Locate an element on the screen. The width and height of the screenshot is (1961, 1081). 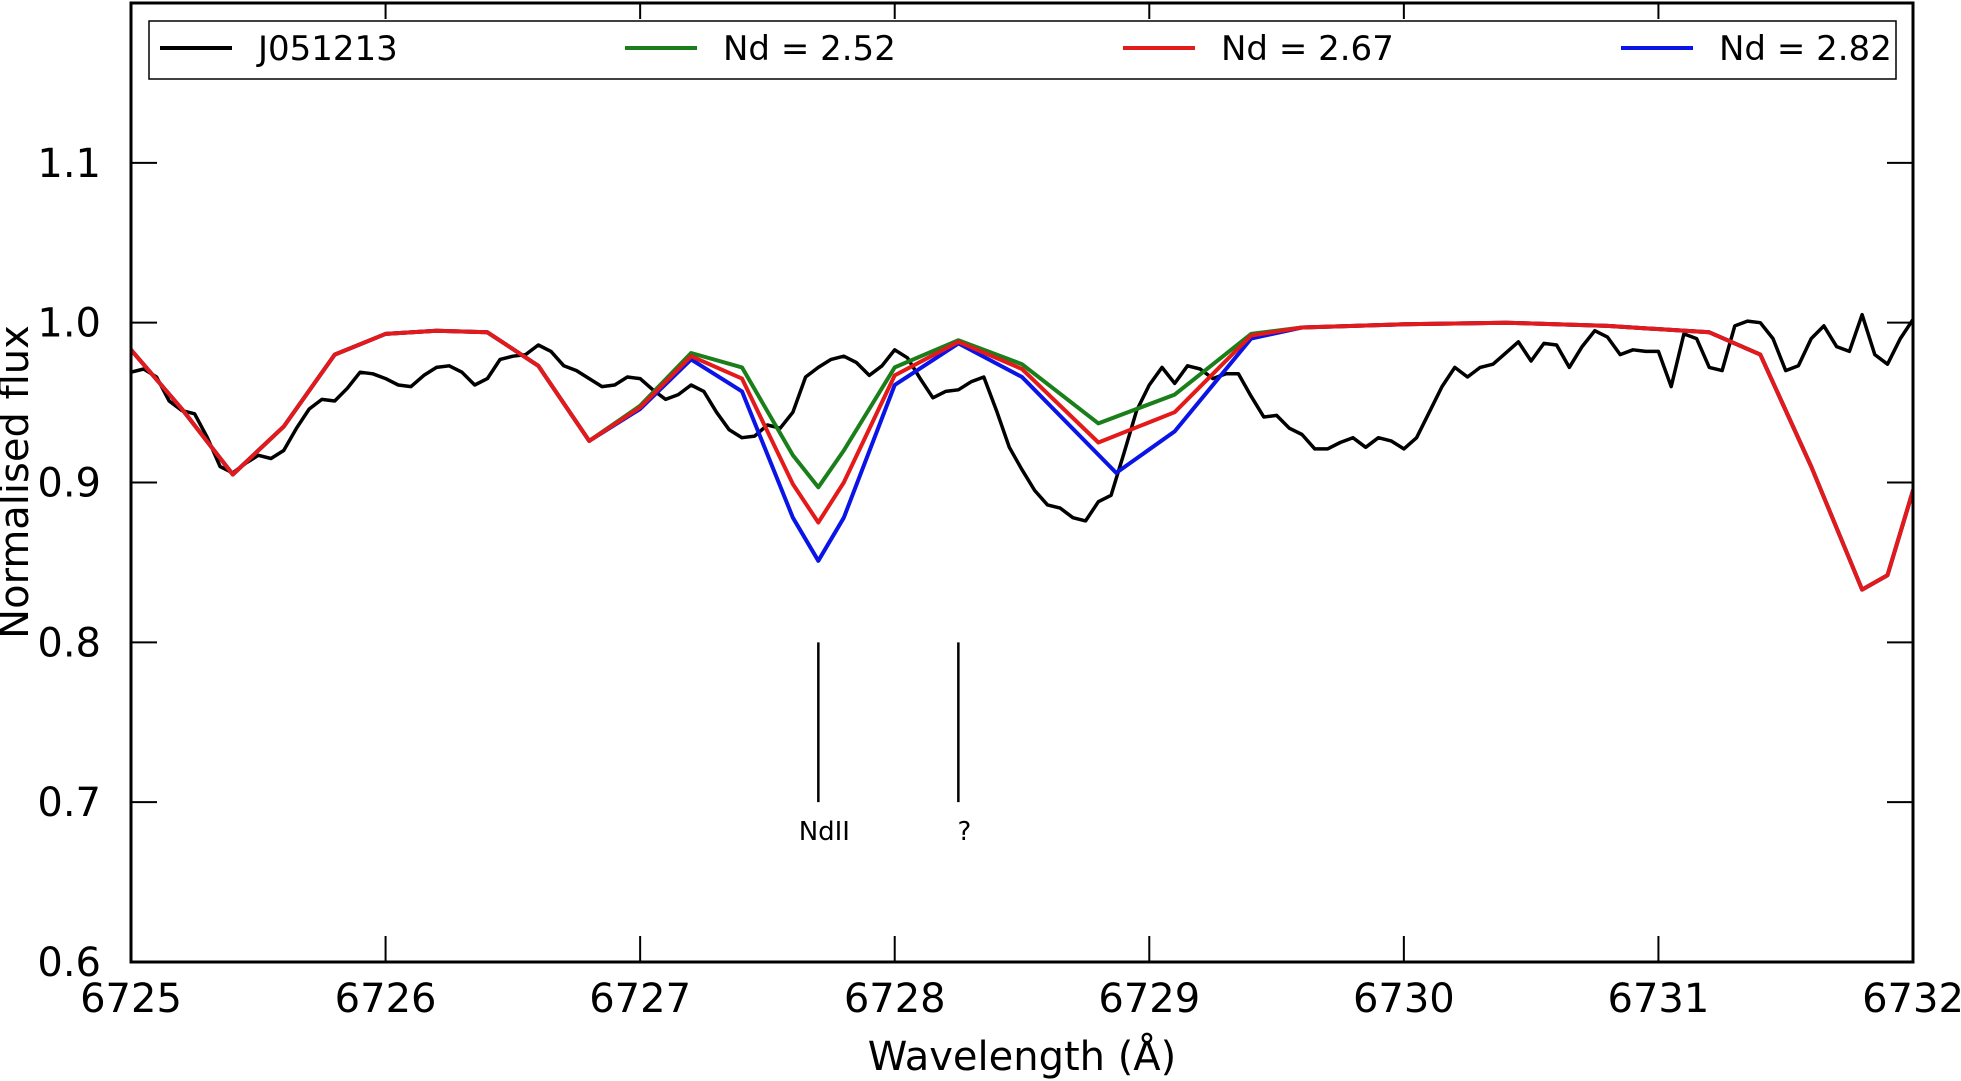
x-axis-label: Wavelength (Å) is located at coordinates (1022, 1056).